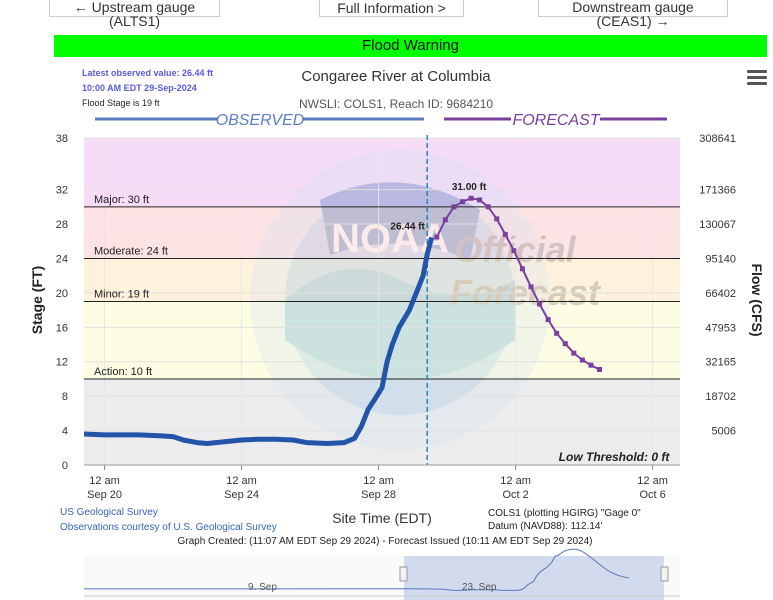 The height and width of the screenshot is (600, 773). I want to click on y2-tick-label: 95140, so click(720, 259).